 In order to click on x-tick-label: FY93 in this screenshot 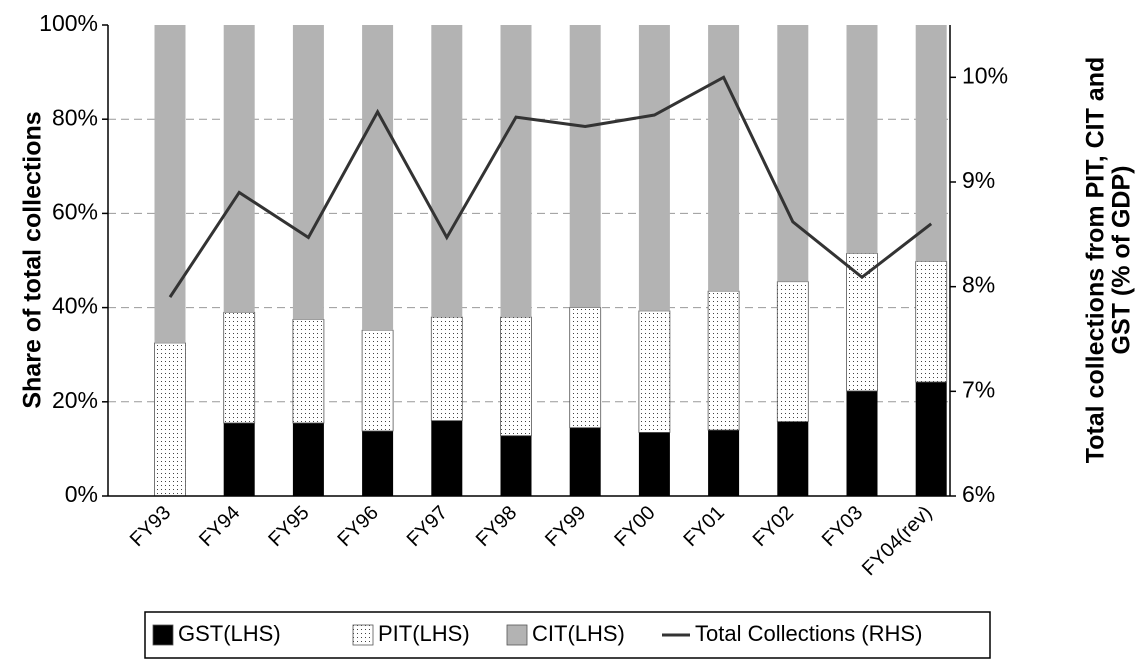, I will do `click(150, 526)`.